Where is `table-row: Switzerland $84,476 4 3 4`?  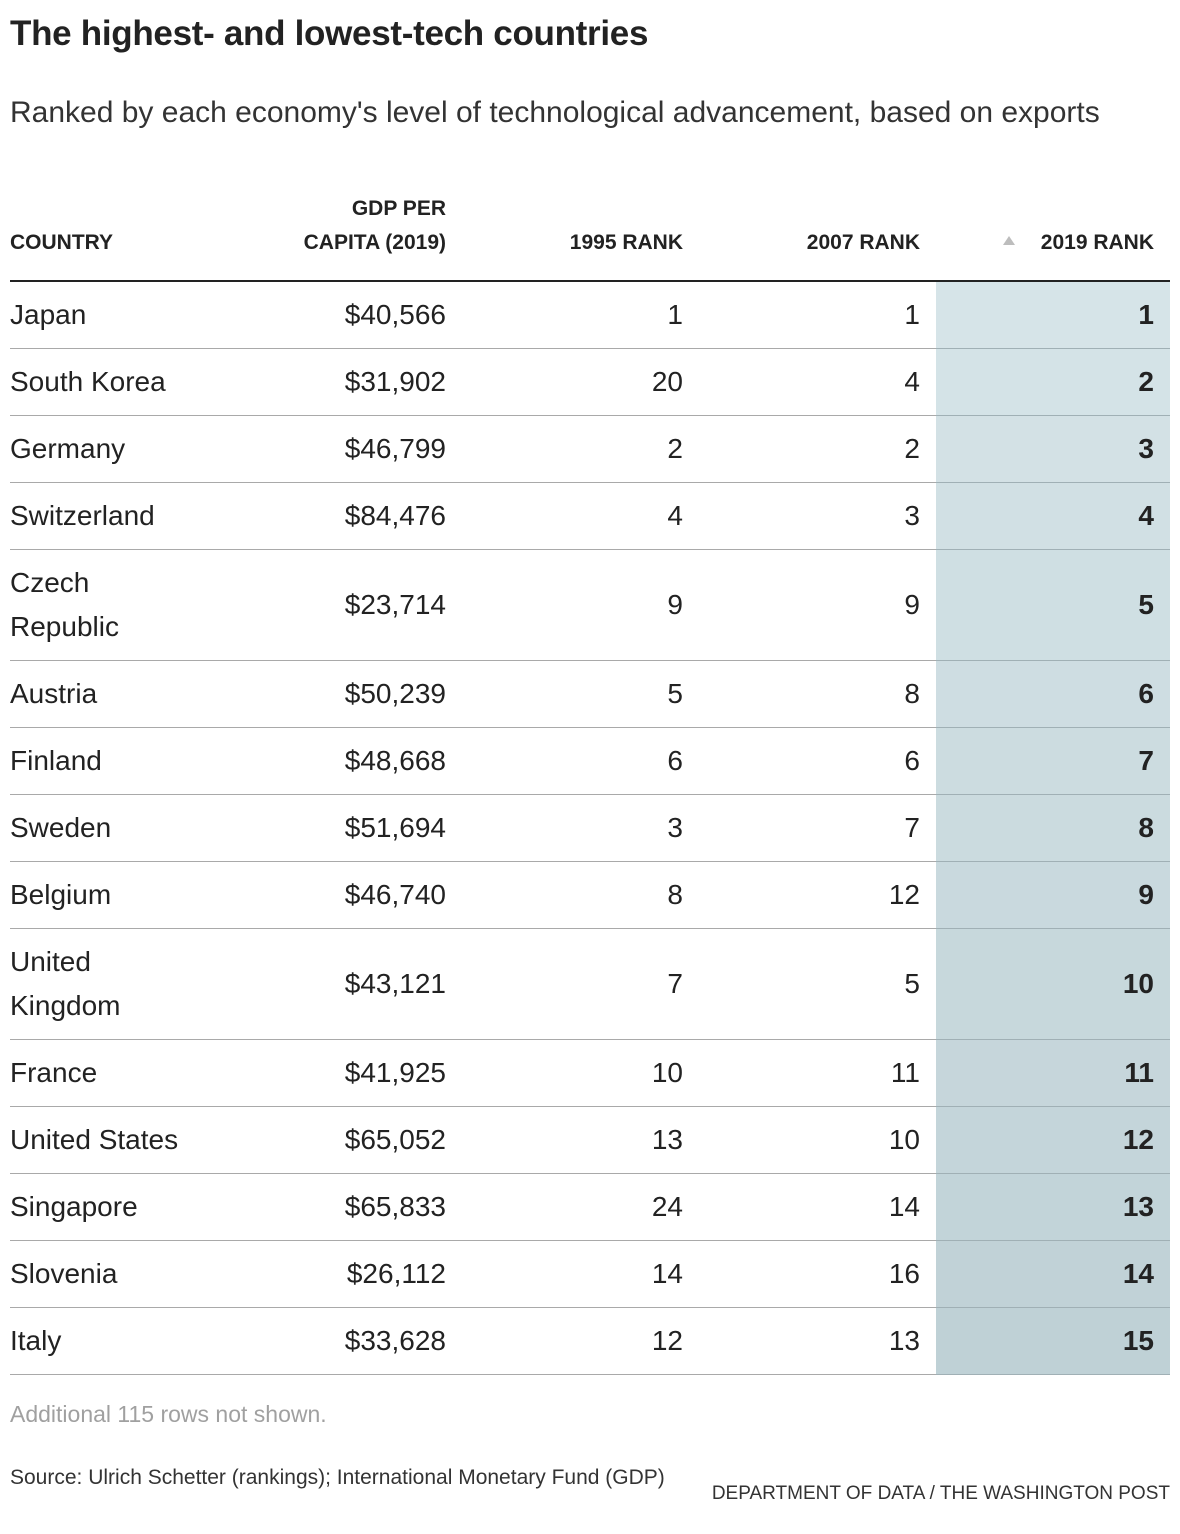
table-row: Switzerland $84,476 4 3 4 is located at coordinates (590, 516).